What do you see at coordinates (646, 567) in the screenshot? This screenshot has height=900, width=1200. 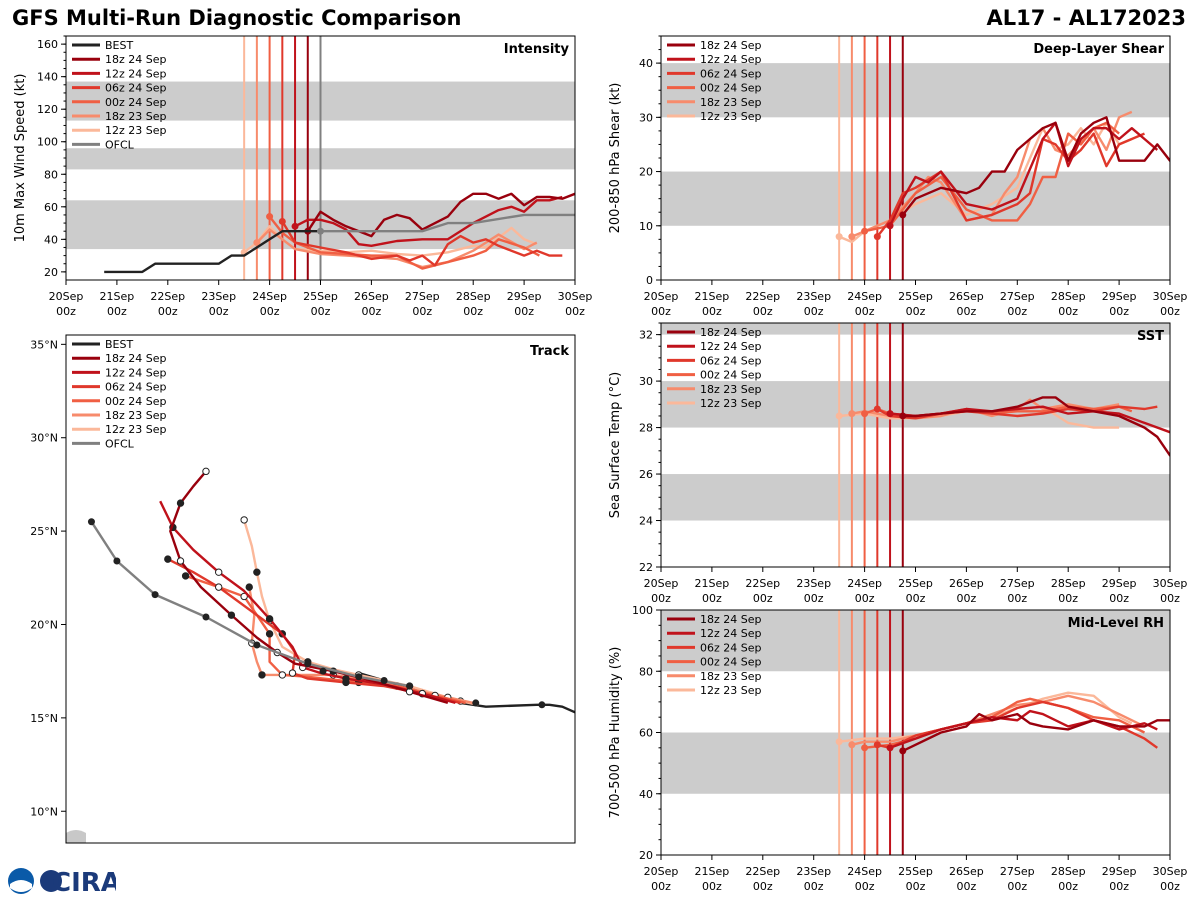 I see `y-tick-label: 22` at bounding box center [646, 567].